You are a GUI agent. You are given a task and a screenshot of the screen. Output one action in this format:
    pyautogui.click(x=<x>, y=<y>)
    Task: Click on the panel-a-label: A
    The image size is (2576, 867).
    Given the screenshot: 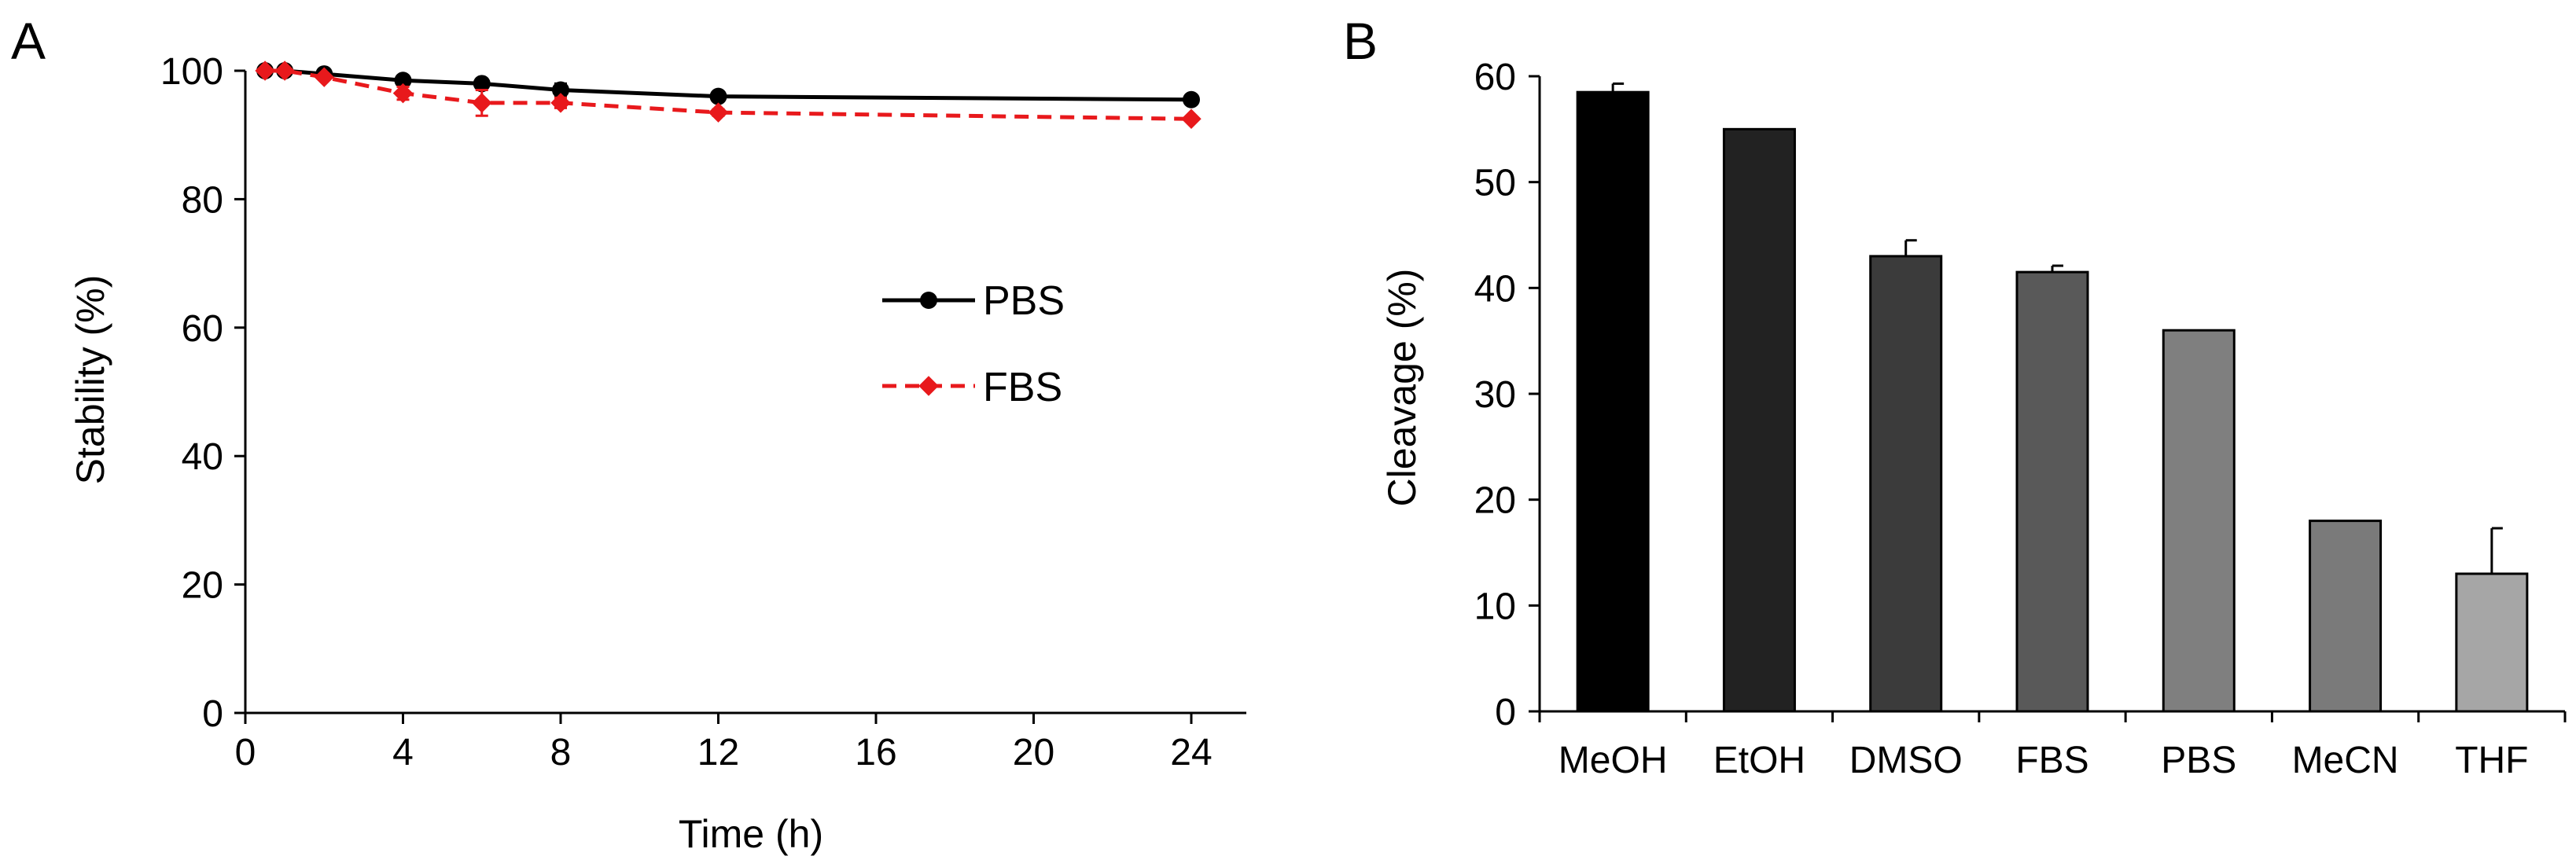 What is the action you would take?
    pyautogui.click(x=28, y=41)
    